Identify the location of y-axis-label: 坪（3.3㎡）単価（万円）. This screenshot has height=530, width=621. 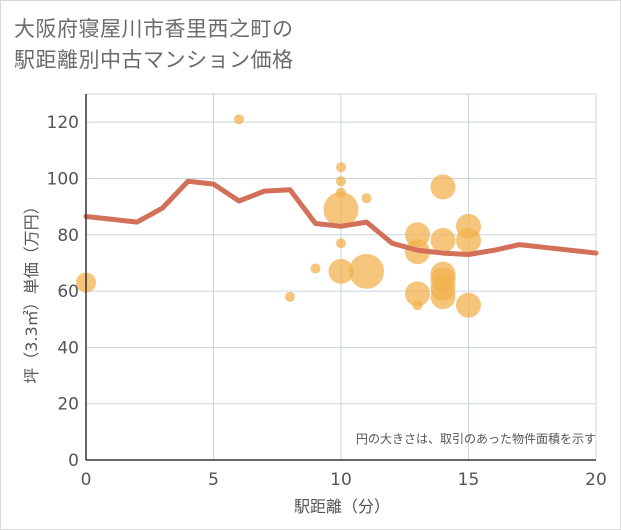
(31, 290).